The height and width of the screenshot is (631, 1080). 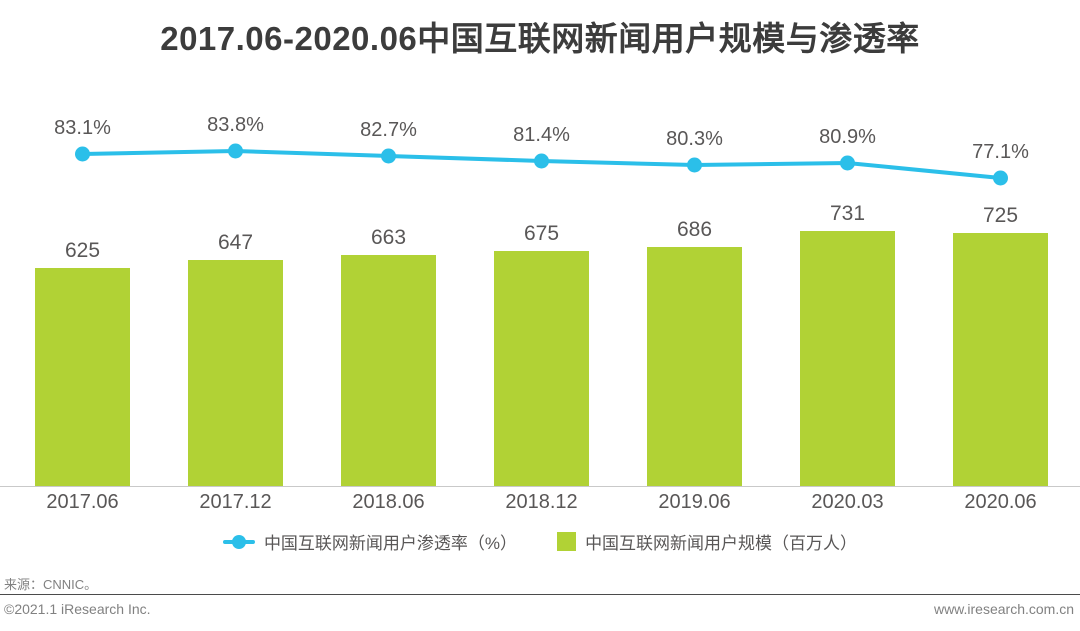 What do you see at coordinates (235, 502) in the screenshot?
I see `x-axis-label: 2017.12` at bounding box center [235, 502].